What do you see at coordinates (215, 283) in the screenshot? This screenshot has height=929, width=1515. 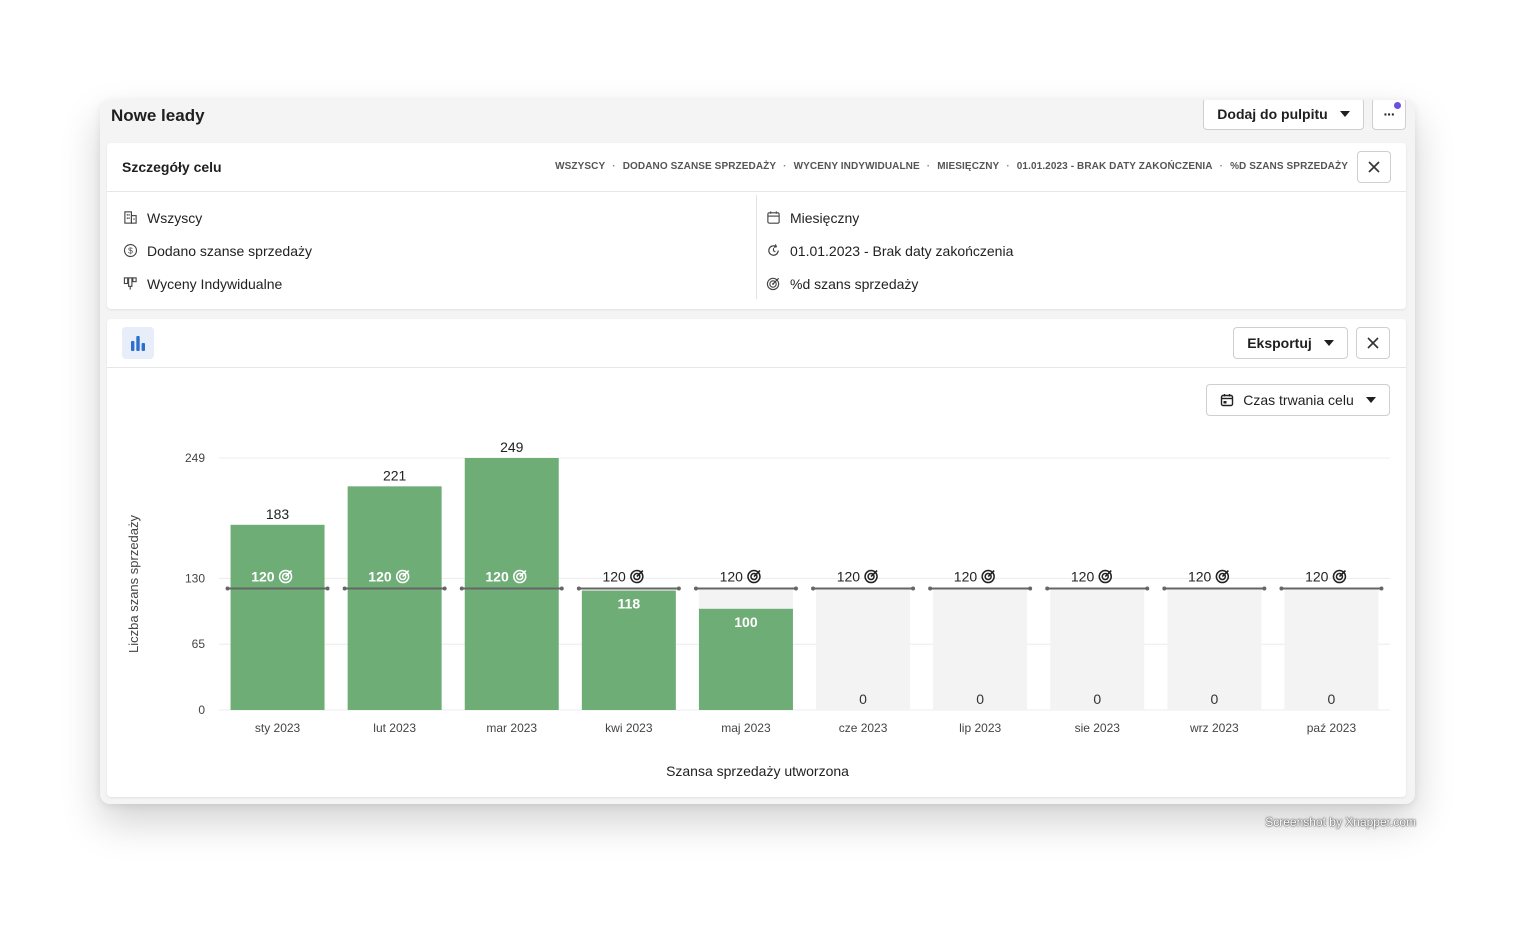 I see `goal-detail-text: Wyceny Indywidualne` at bounding box center [215, 283].